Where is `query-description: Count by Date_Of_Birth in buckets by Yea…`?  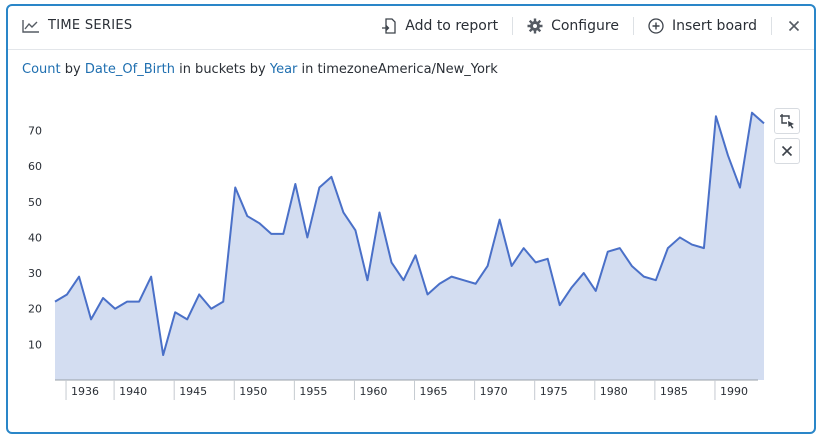 query-description: Count by Date_Of_Birth in buckets by Yea… is located at coordinates (260, 69).